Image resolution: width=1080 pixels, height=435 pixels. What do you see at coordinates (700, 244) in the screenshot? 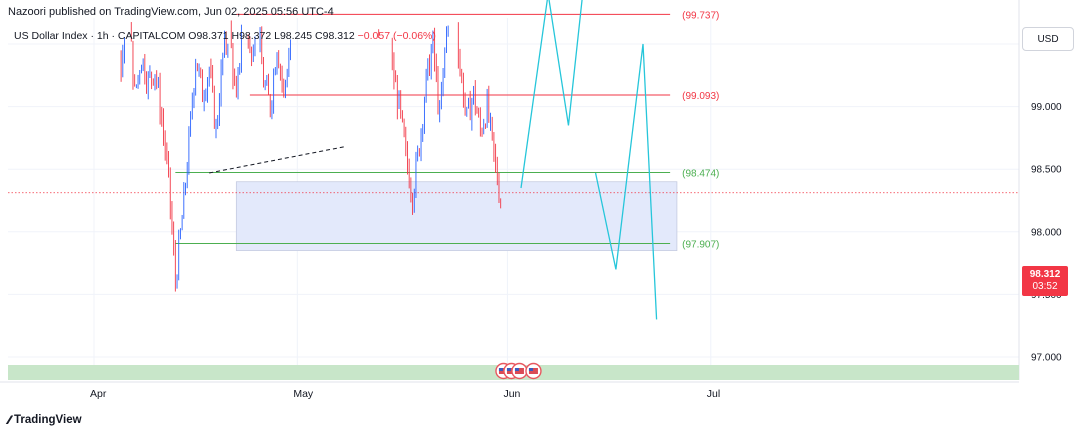
I see `level-label: (97.907)` at bounding box center [700, 244].